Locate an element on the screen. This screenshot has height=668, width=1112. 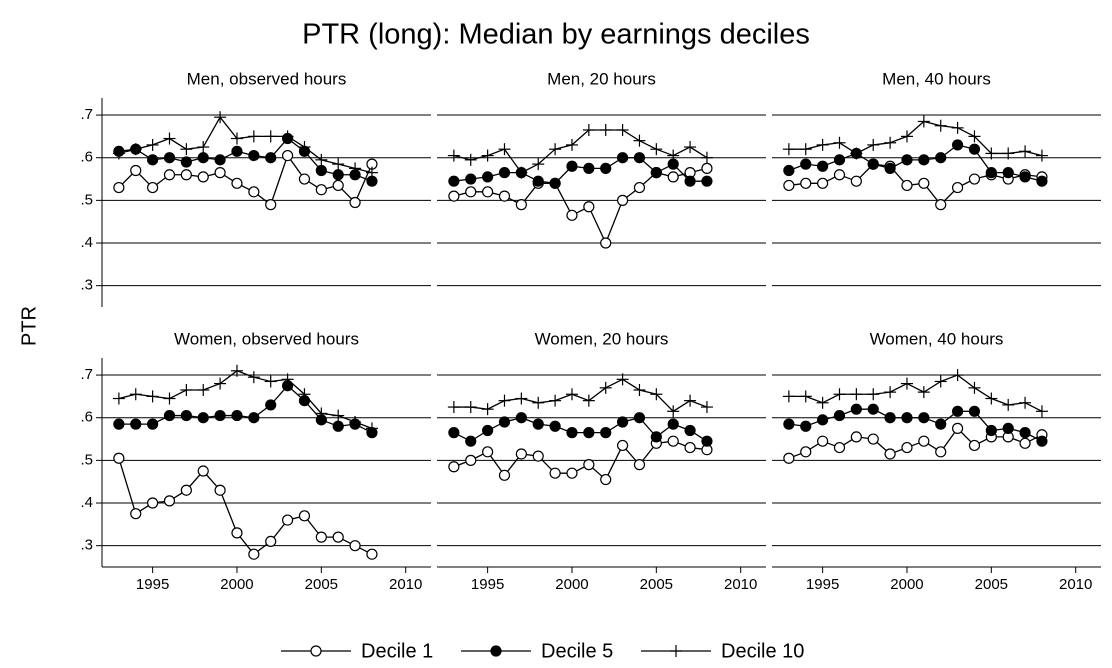
panel-title: Women, observed hours is located at coordinates (266, 338).